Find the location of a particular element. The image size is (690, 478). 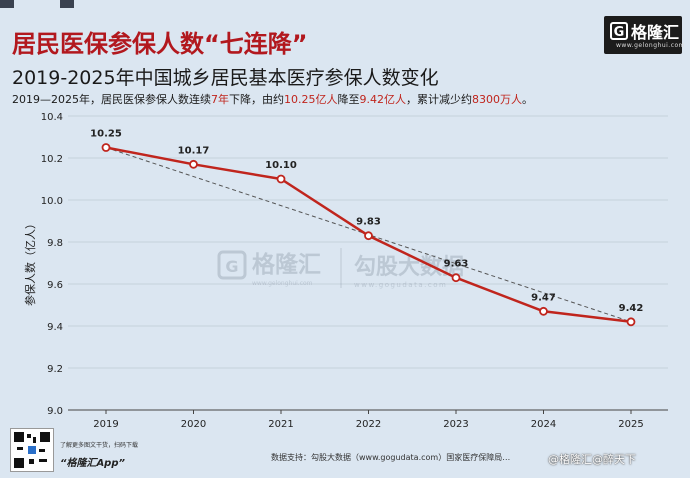

chart-title: 居民医保参保人数“七连降” is located at coordinates (160, 44).